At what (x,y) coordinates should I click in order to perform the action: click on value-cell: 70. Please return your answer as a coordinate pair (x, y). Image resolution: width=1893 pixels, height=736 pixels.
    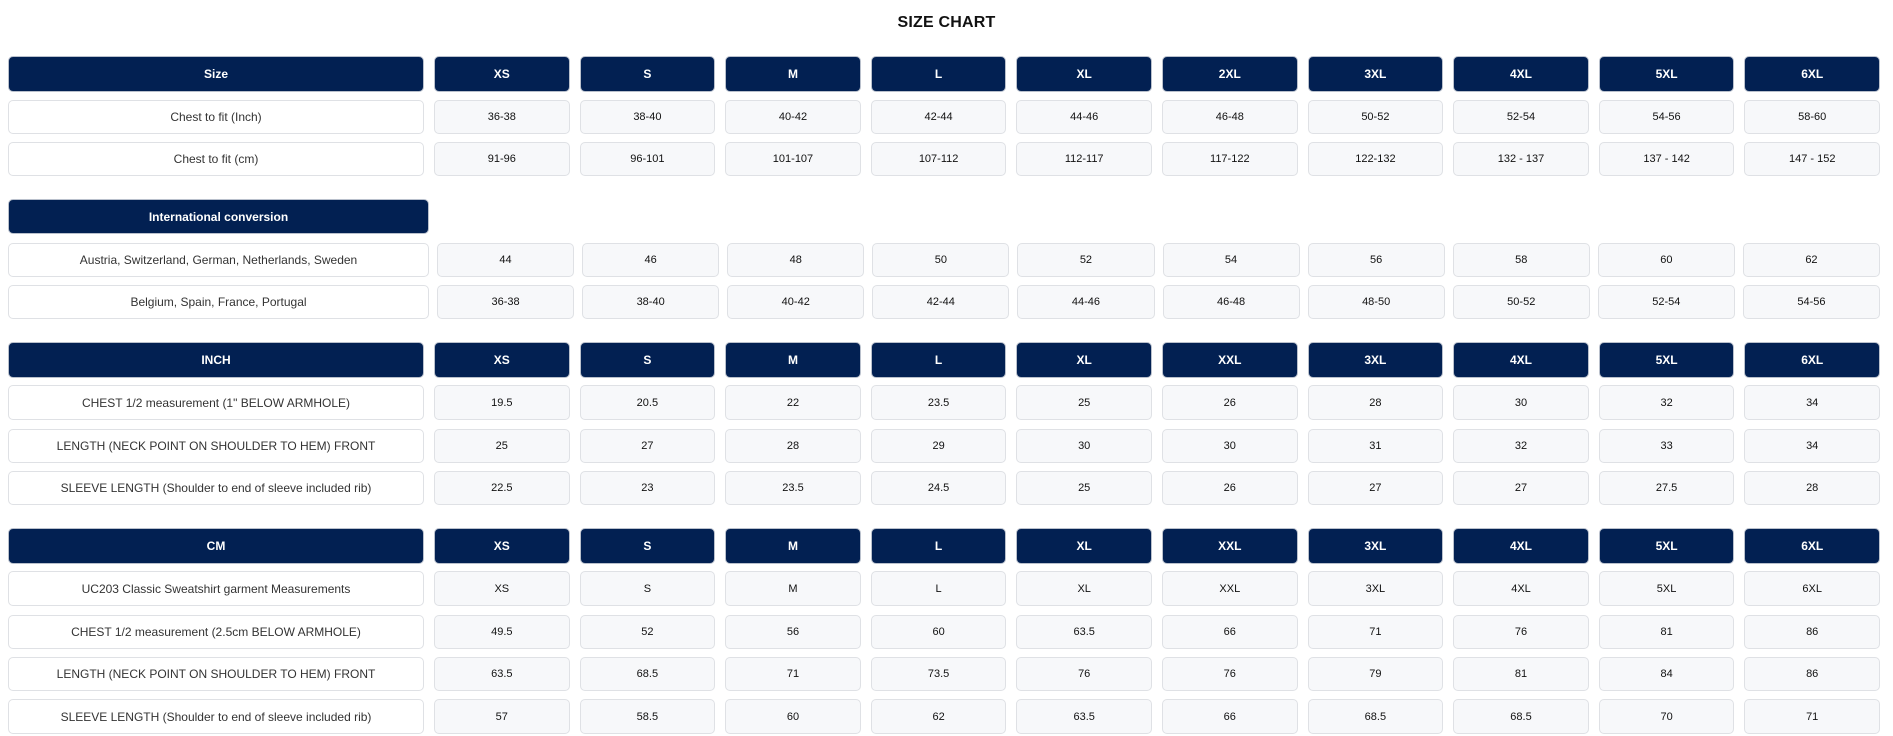
    Looking at the image, I should click on (1666, 716).